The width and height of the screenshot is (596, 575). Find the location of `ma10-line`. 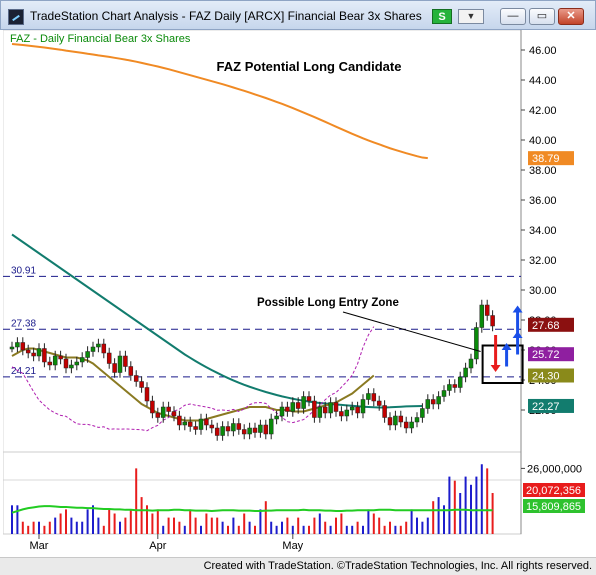

ma10-line is located at coordinates (193, 379).